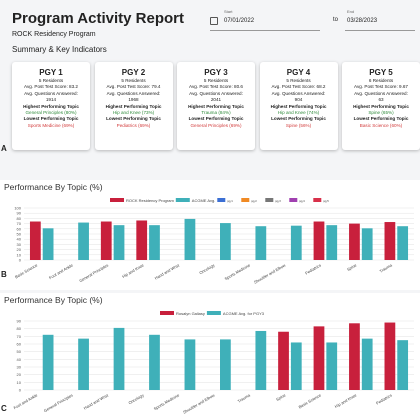 The image size is (420, 420). Describe the element at coordinates (298, 100) in the screenshot. I see `card-questions: 904` at that location.